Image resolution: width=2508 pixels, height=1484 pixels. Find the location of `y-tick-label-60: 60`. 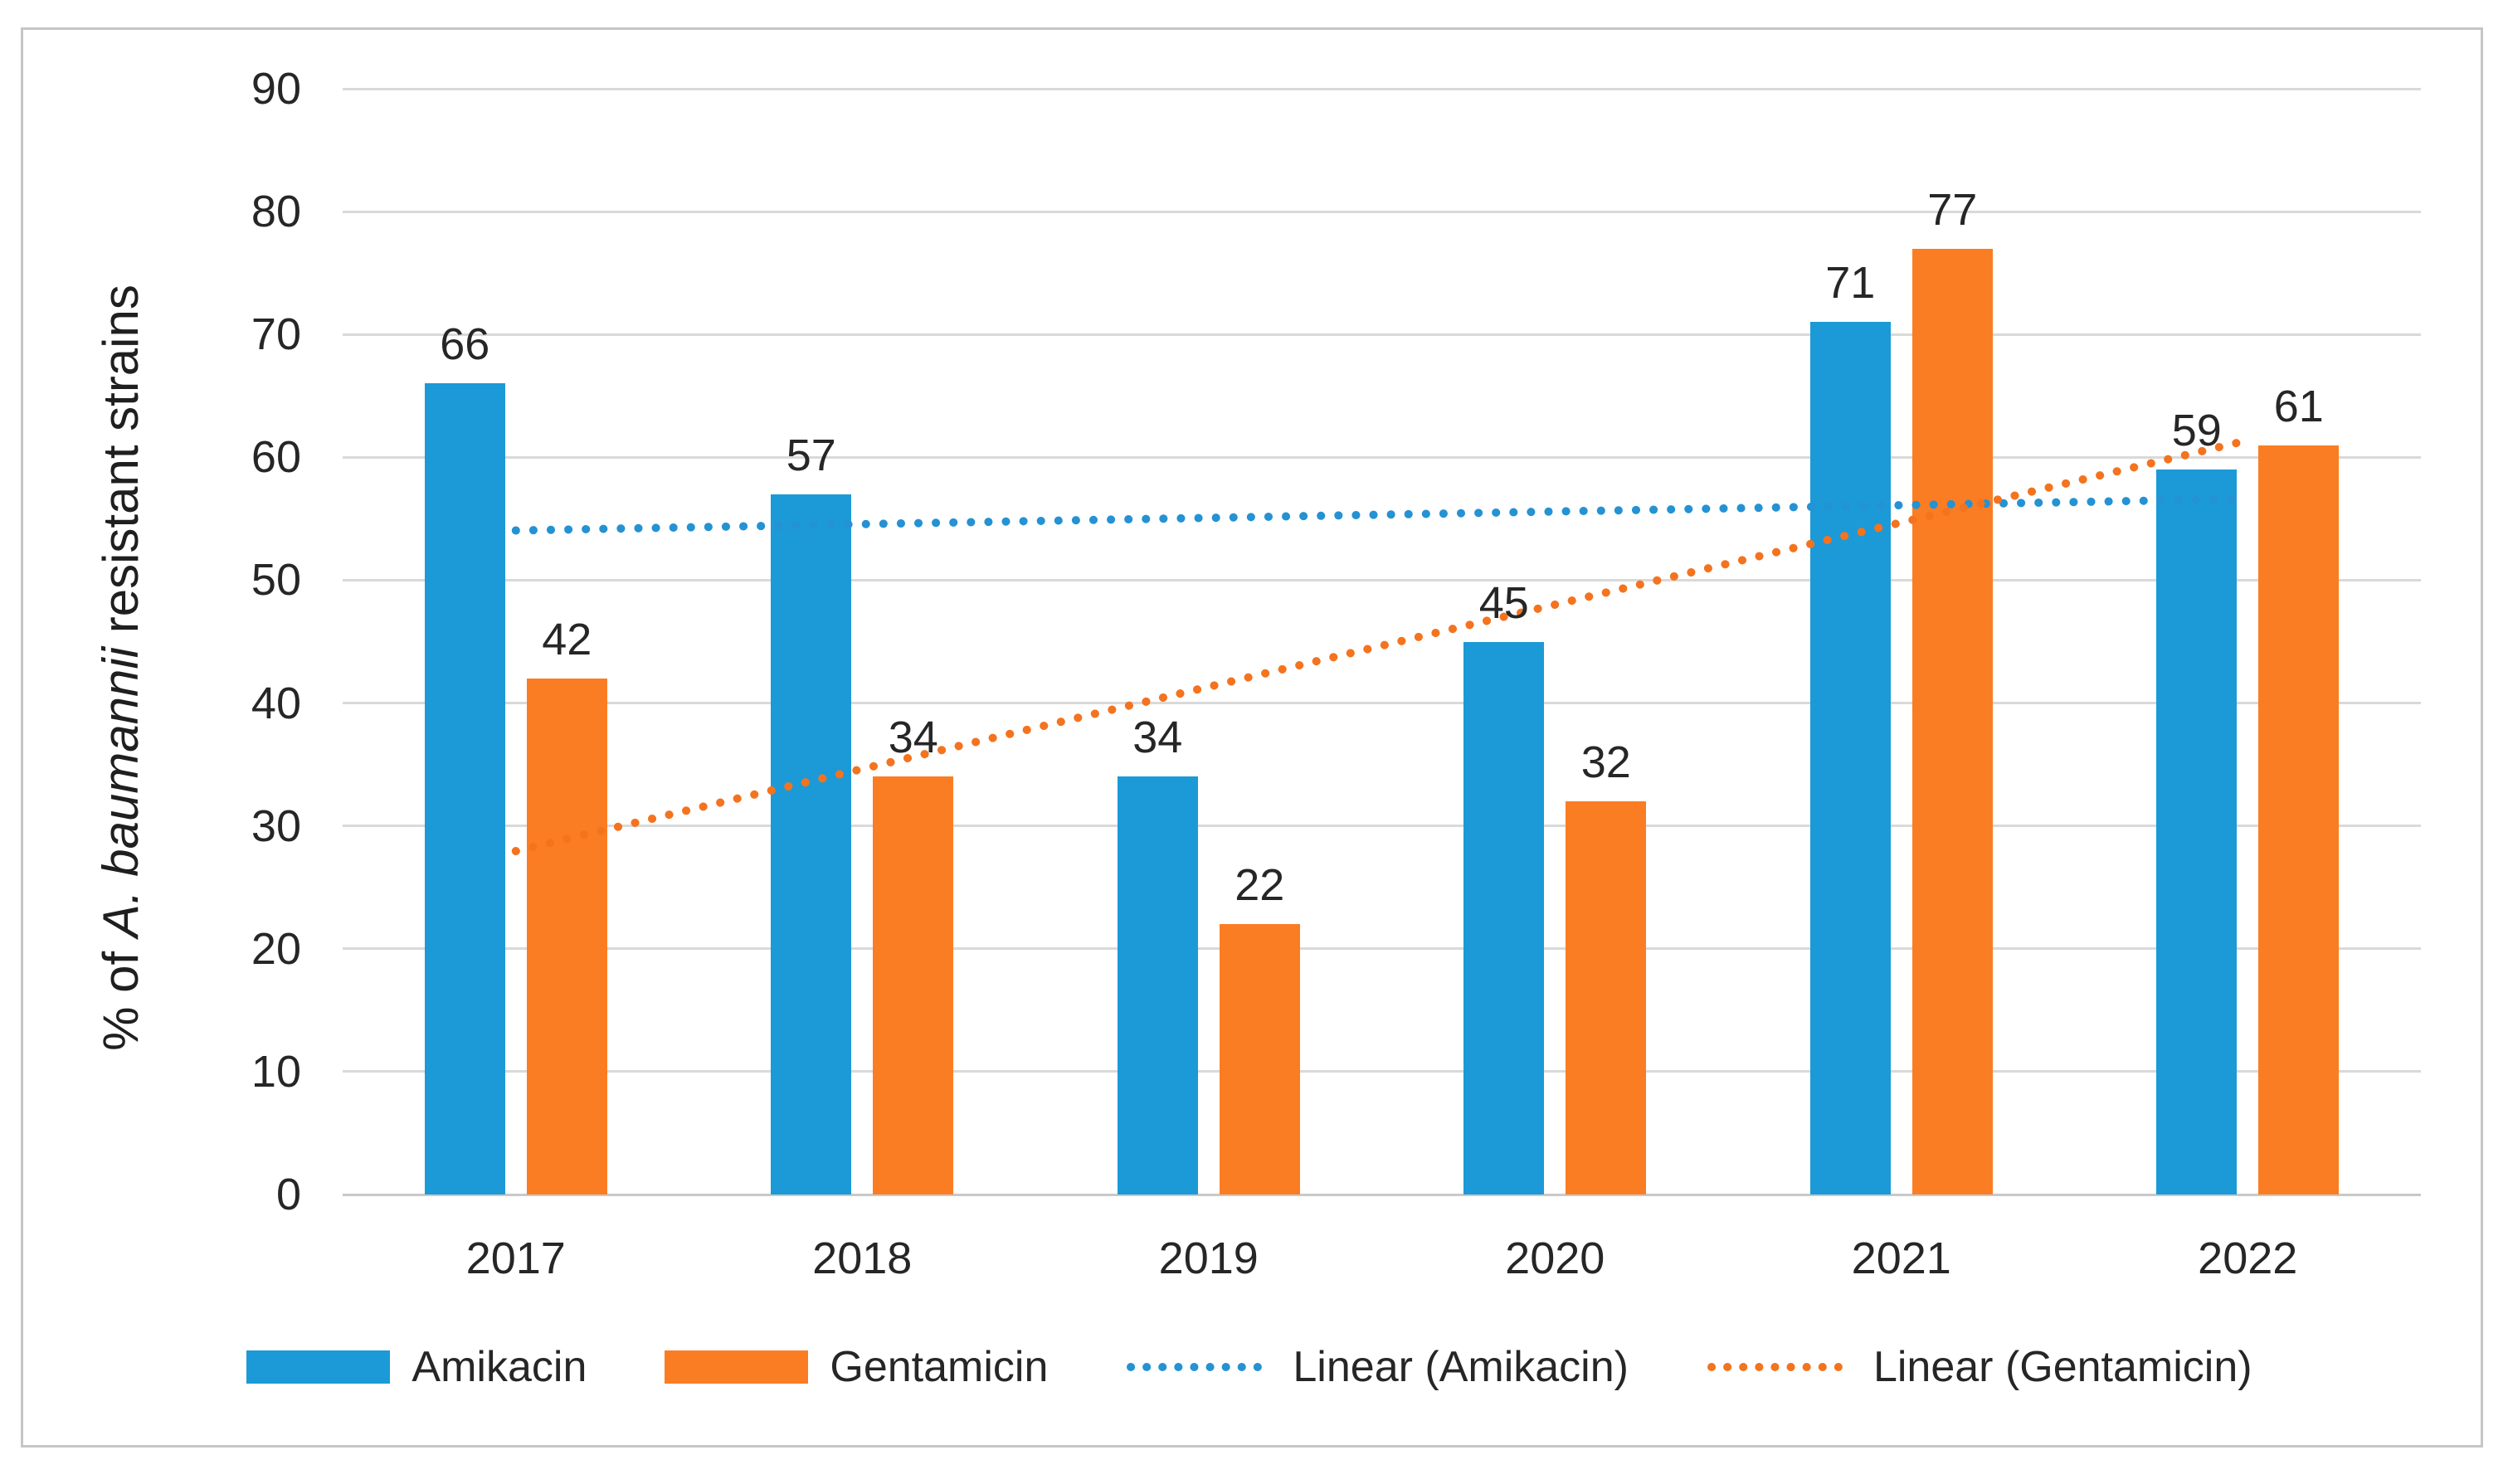

y-tick-label-60: 60 is located at coordinates (276, 457).